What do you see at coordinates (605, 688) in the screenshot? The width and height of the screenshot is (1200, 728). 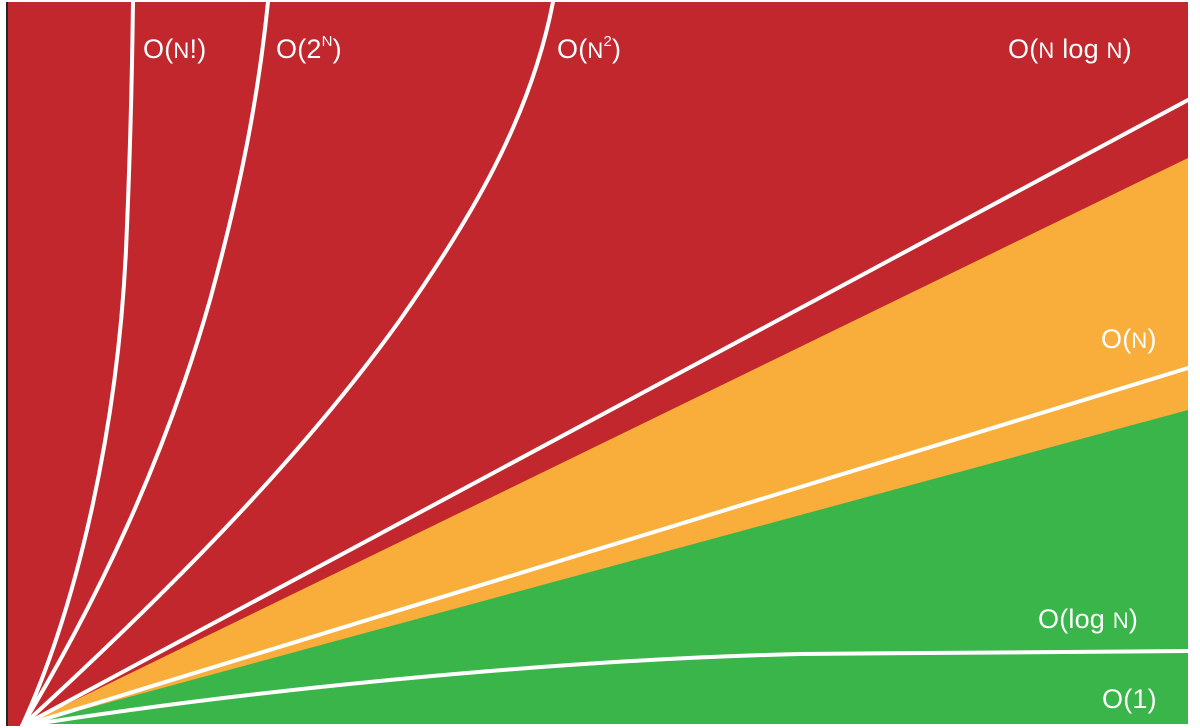 I see `curve-logarithmic` at bounding box center [605, 688].